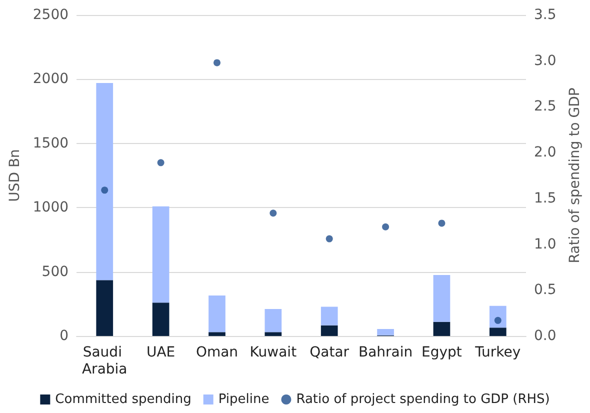 The image size is (590, 413). Describe the element at coordinates (545, 60) in the screenshot. I see `y2-tick-label: 3.0` at that location.